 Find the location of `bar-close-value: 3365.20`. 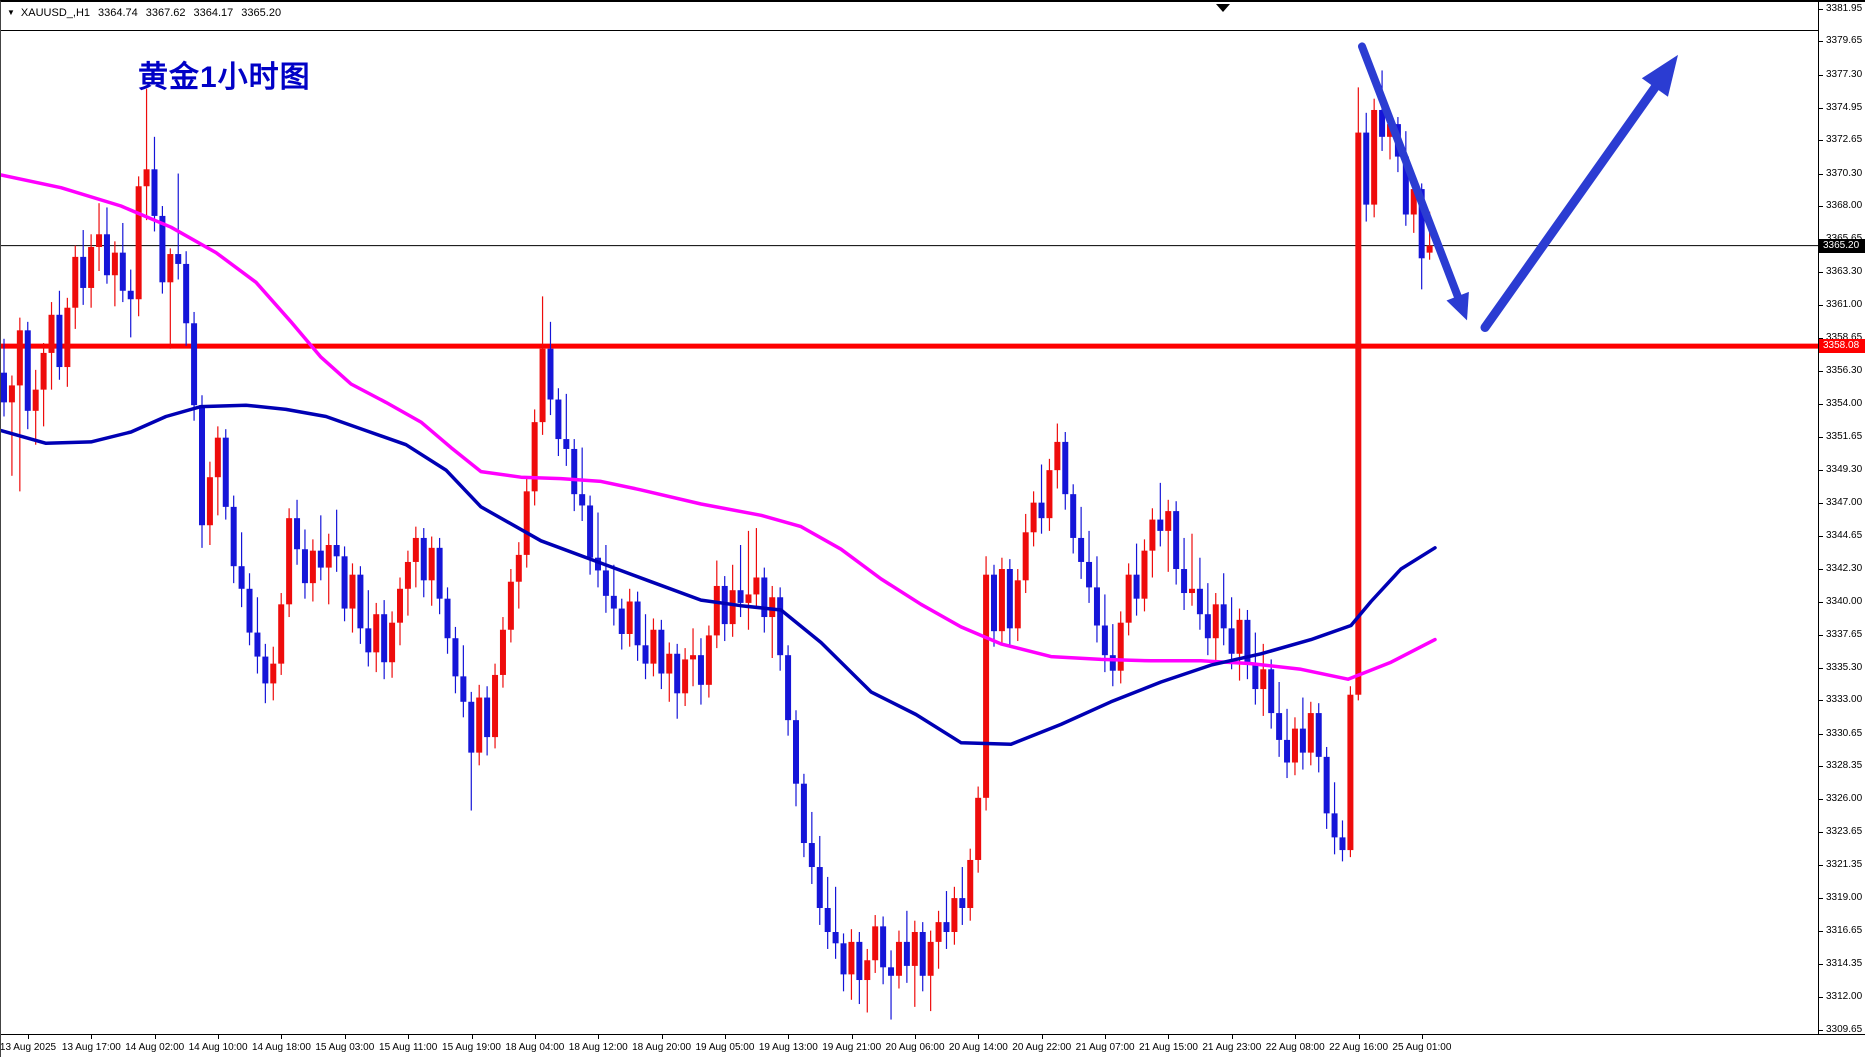

bar-close-value: 3365.20 is located at coordinates (261, 13).